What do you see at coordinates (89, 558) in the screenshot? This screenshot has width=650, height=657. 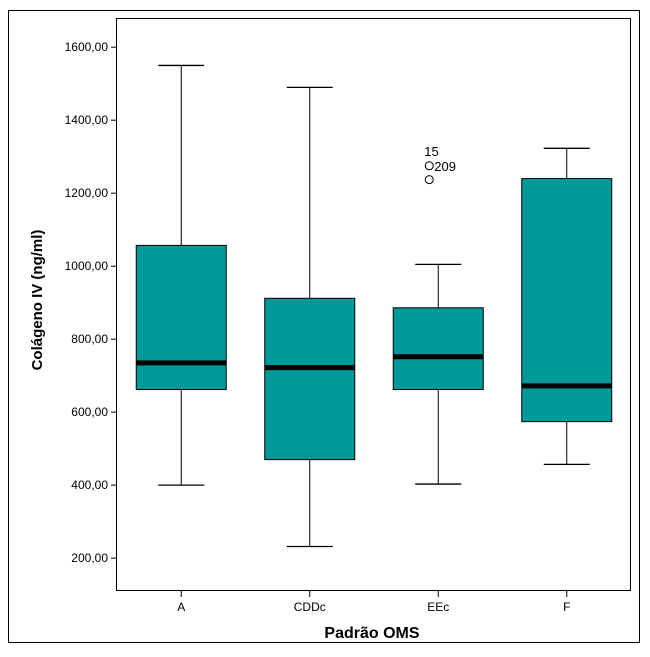 I see `y-tick-label: 200,00` at bounding box center [89, 558].